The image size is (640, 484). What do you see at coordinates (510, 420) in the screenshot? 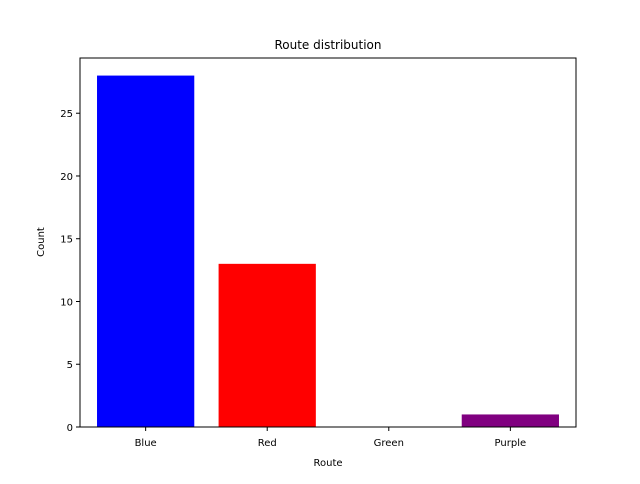
I see `bar-purple` at bounding box center [510, 420].